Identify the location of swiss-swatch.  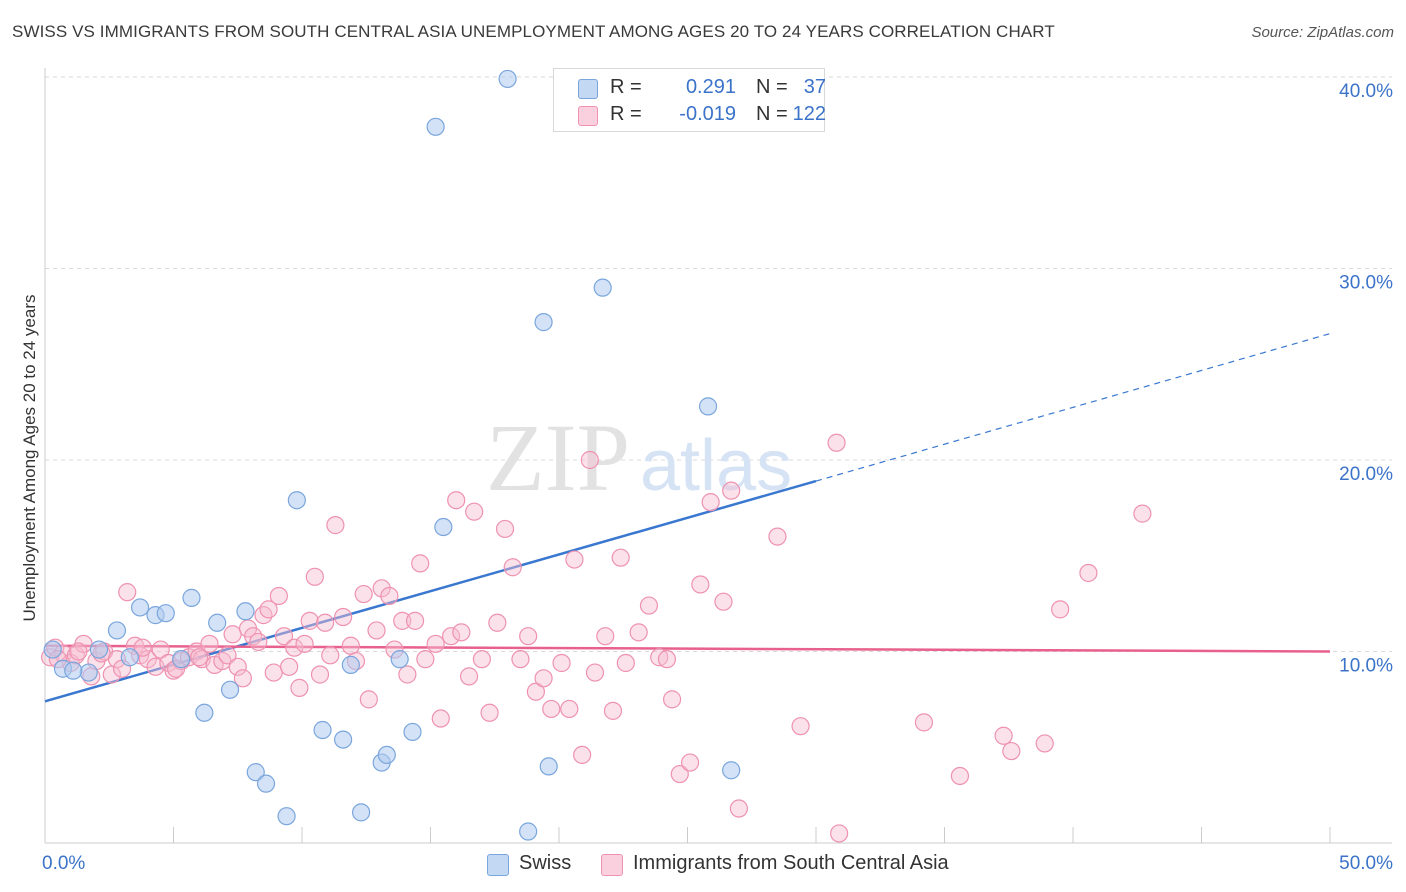
(588, 89).